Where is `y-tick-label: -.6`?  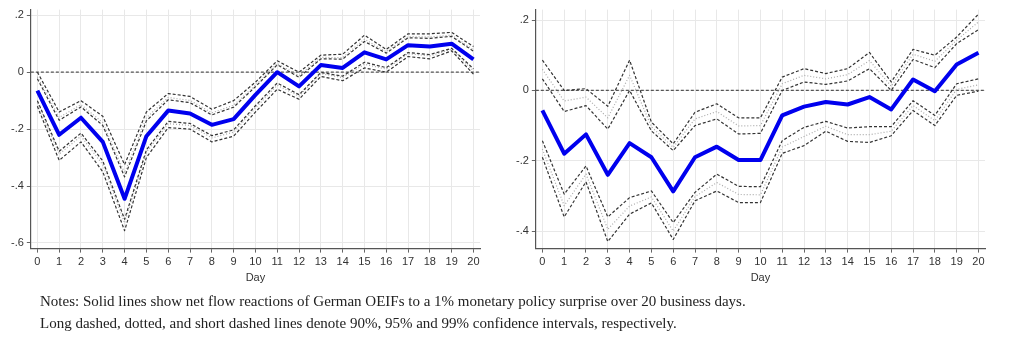 y-tick-label: -.6 is located at coordinates (17, 241).